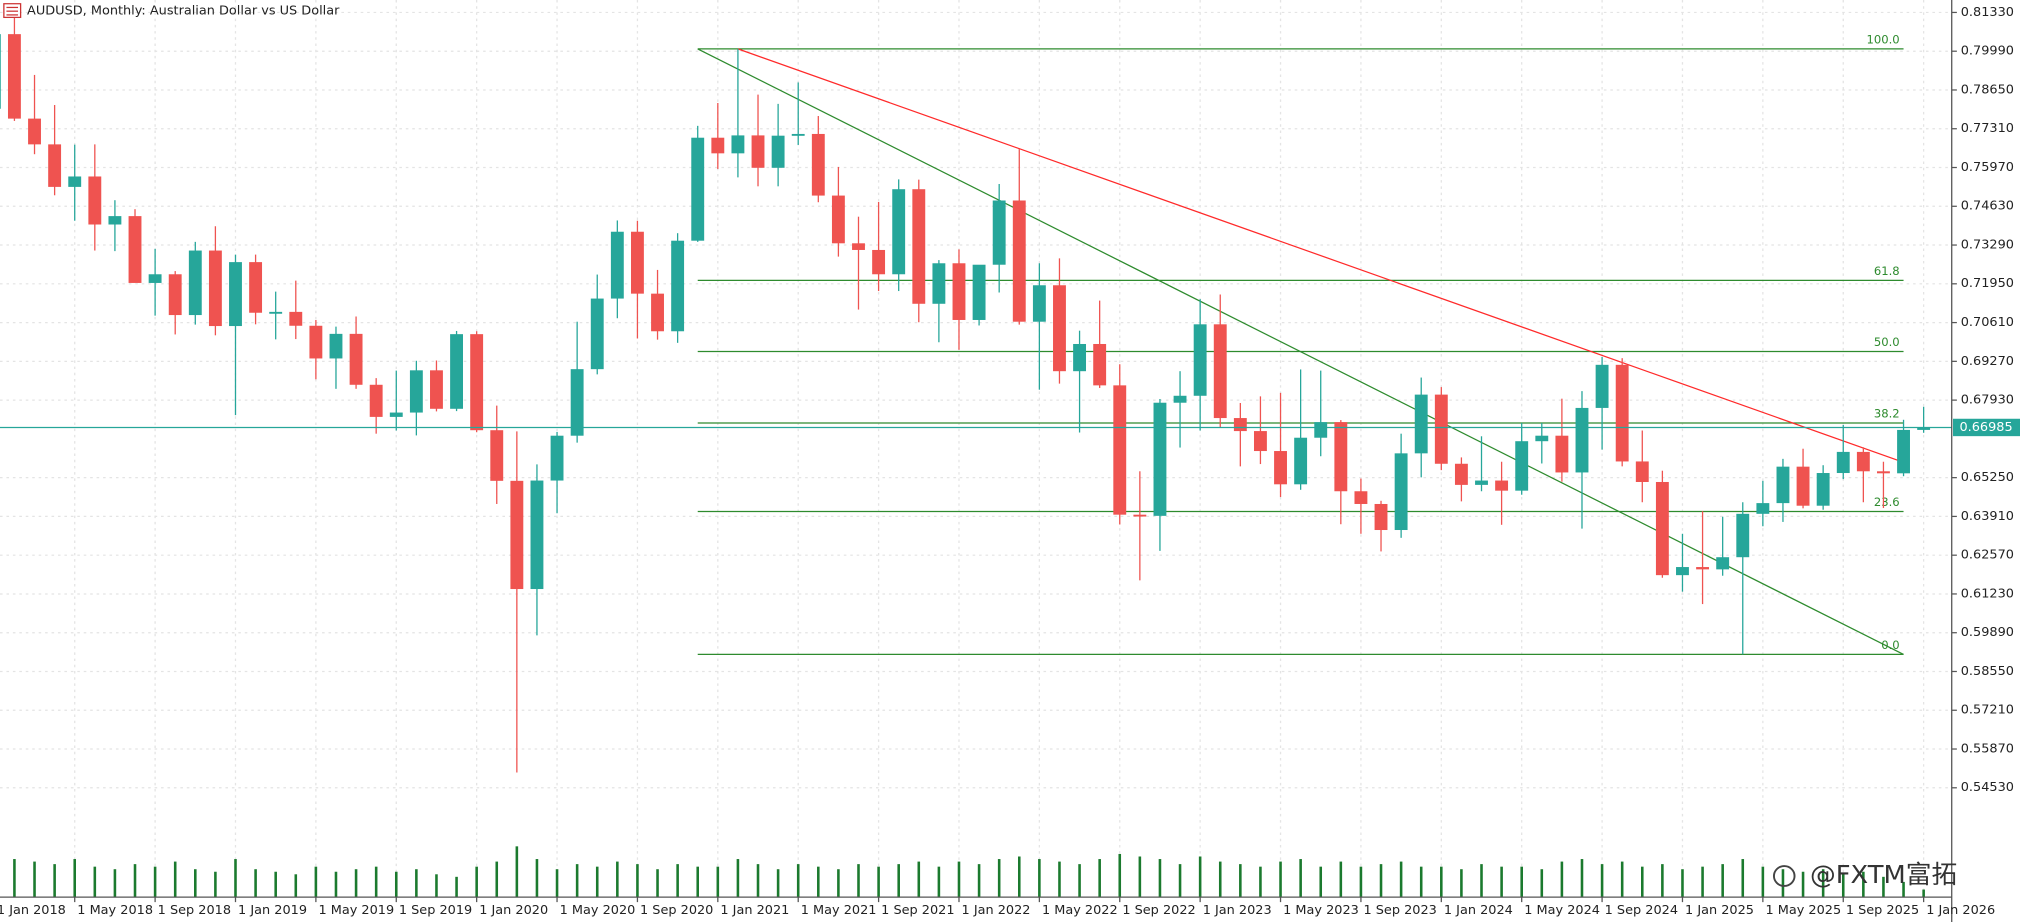 This screenshot has height=922, width=2020. I want to click on y-tick-label: 0.81330, so click(1987, 11).